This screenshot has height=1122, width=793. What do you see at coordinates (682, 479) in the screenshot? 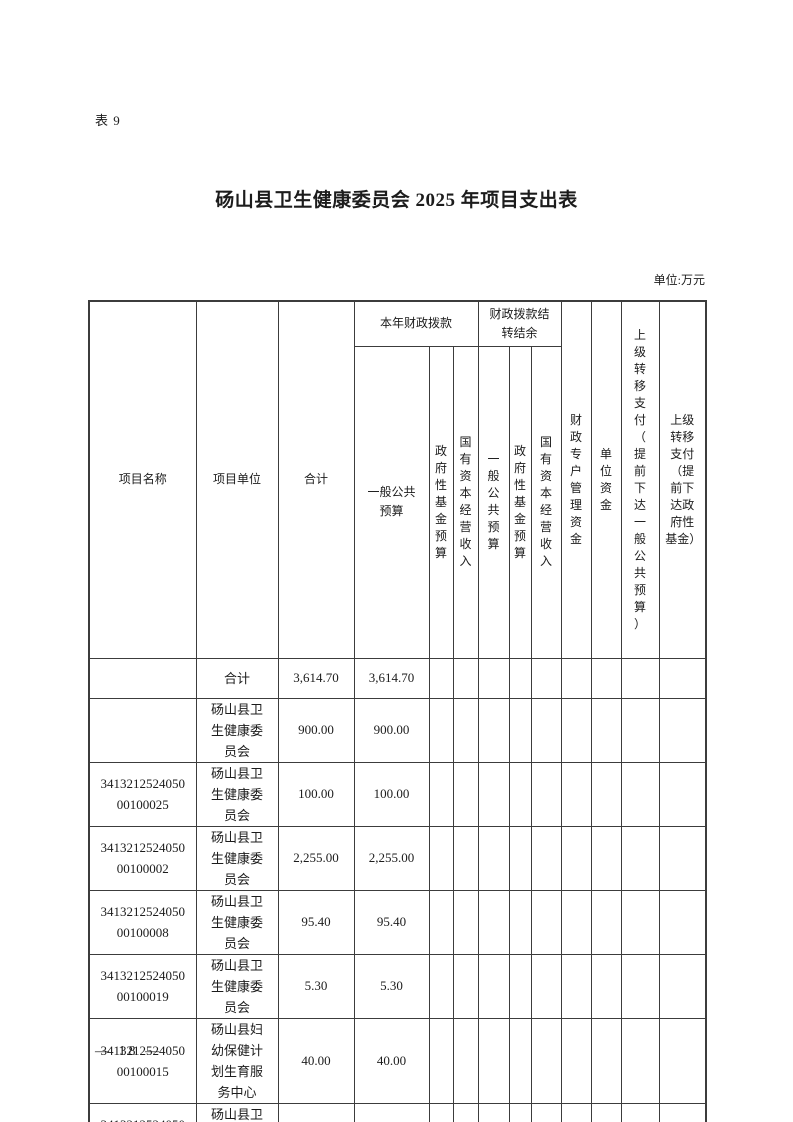
I see `col-higher-transfer-gov-fund-header: 上级转移支付（提前下达政府性基金）` at bounding box center [682, 479].